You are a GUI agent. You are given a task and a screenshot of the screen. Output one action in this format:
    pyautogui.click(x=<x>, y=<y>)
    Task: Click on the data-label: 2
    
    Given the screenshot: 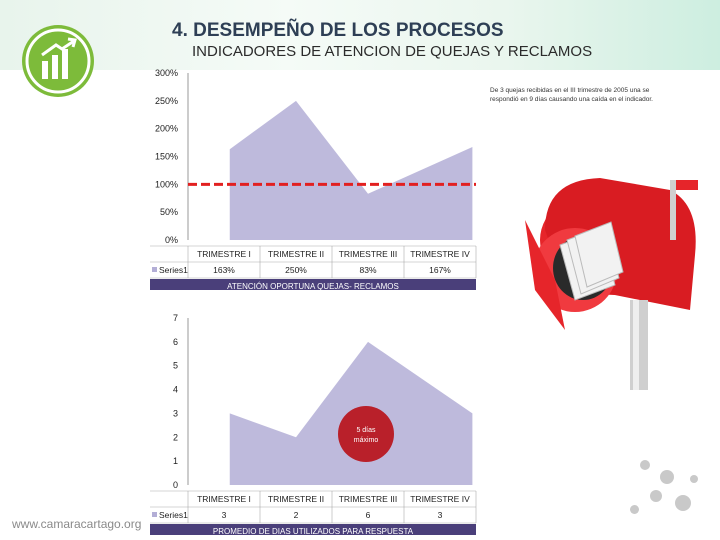 What is the action you would take?
    pyautogui.click(x=296, y=515)
    